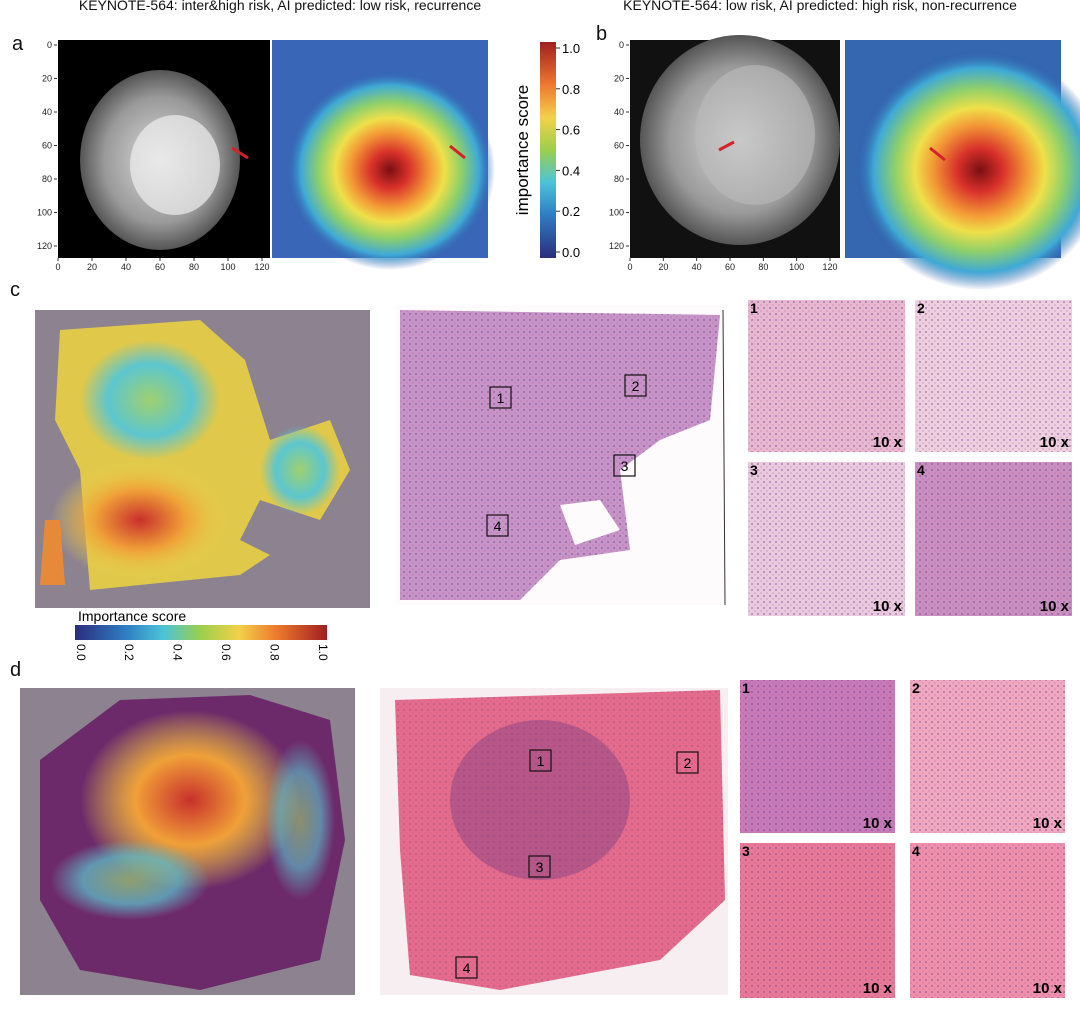 The image size is (1080, 1013). What do you see at coordinates (560, 455) in the screenshot?
I see `he-slide-c` at bounding box center [560, 455].